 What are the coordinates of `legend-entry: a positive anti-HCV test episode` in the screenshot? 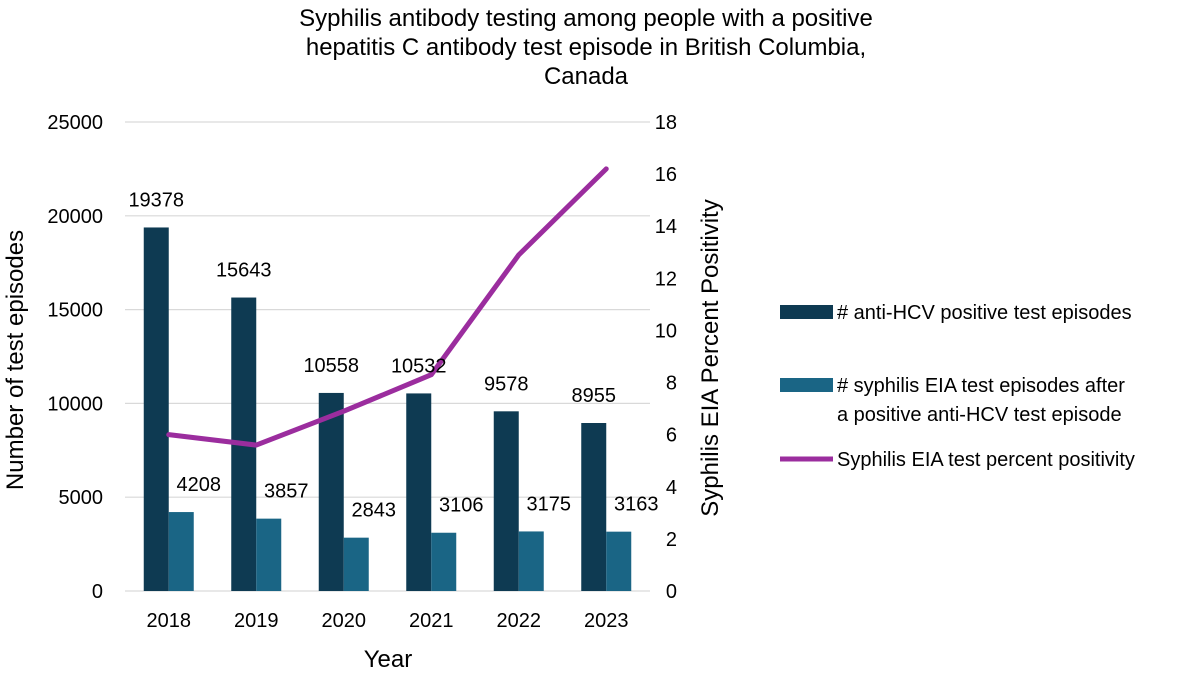 It's located at (979, 415).